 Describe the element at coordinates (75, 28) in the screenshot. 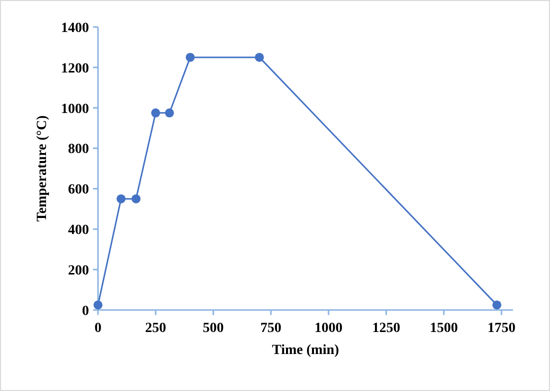

I see `y-tick-label: 1400` at that location.